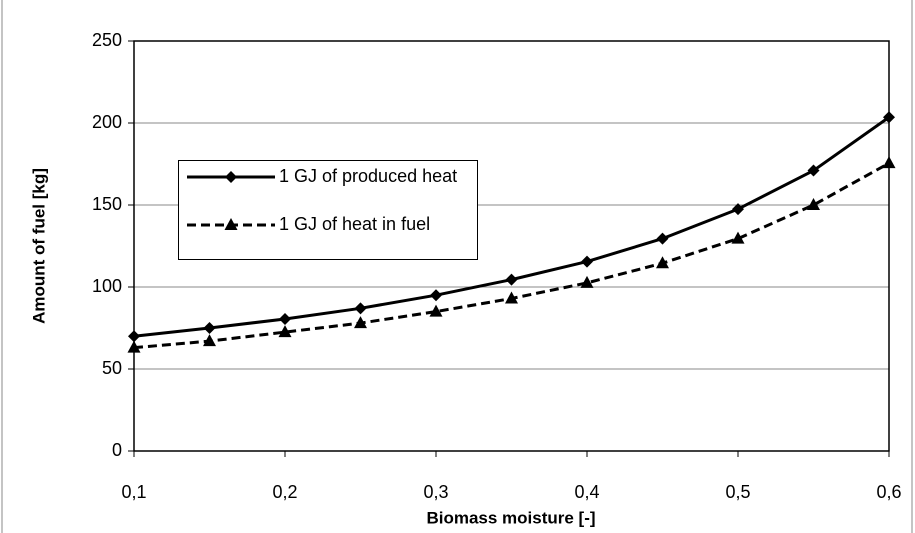 This screenshot has height=533, width=915. Describe the element at coordinates (38, 246) in the screenshot. I see `y-axis-label: Amount of fuel [kg]` at that location.